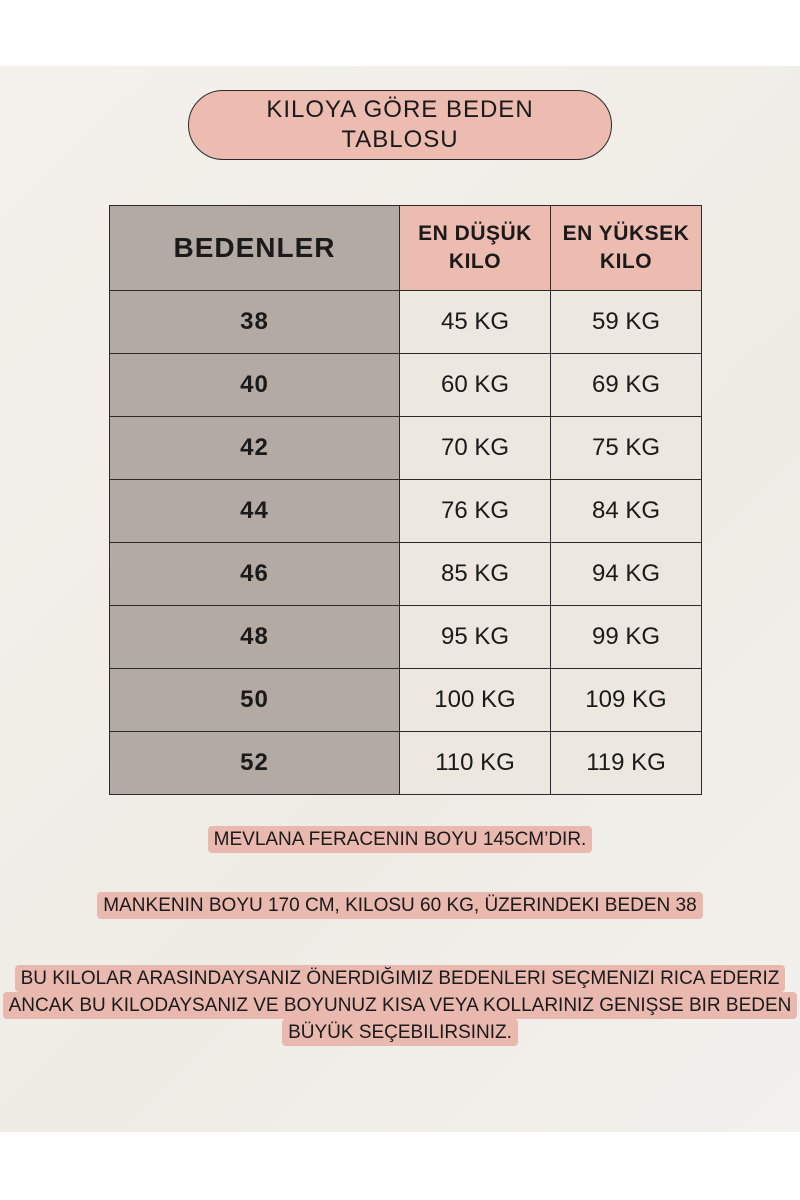 The width and height of the screenshot is (800, 1200). I want to click on page-title: KILOYA GÖRE BEDEN TABLOSU, so click(400, 125).